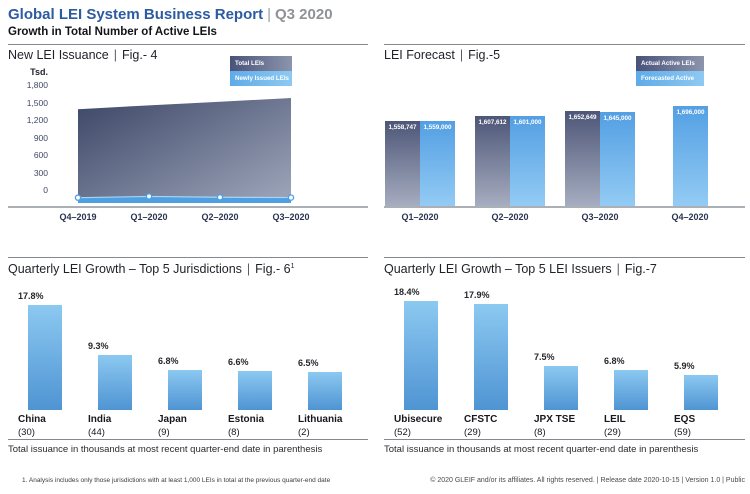  Describe the element at coordinates (40, 172) in the screenshot. I see `y-axis-tick: 300` at that location.